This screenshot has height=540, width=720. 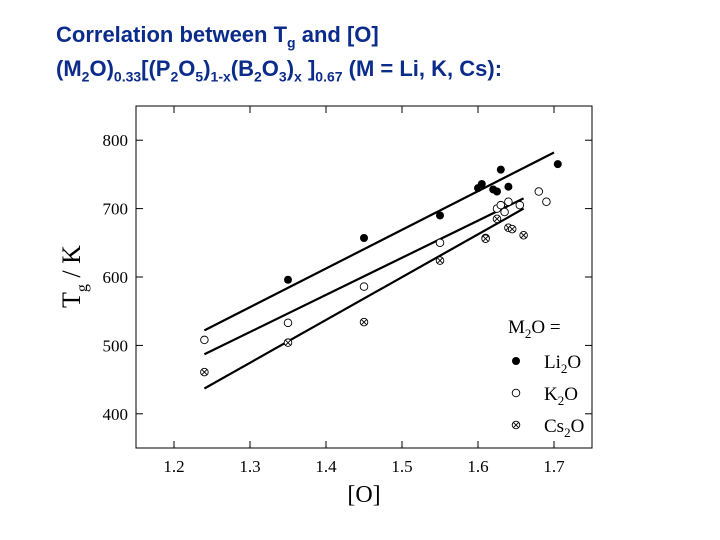 I want to click on y-axis-label: Tg / K, so click(x=74, y=276).